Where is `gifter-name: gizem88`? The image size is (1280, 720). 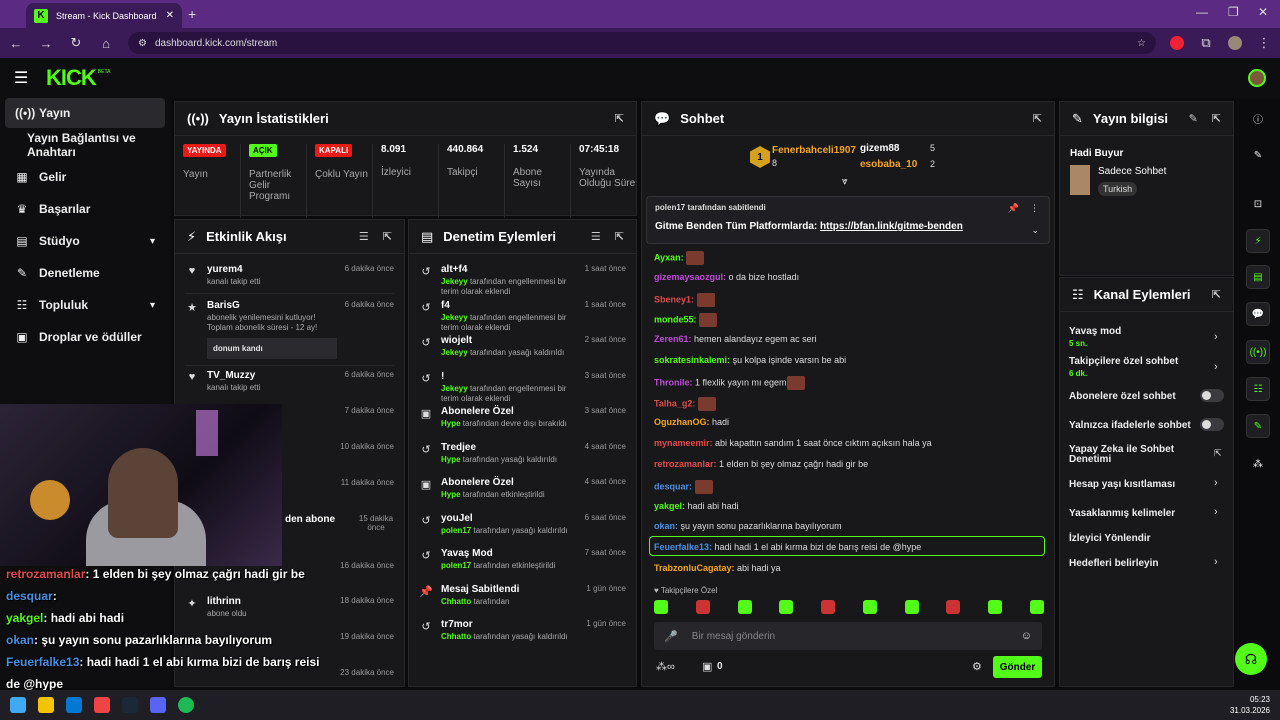 gifter-name: gizem88 is located at coordinates (880, 148).